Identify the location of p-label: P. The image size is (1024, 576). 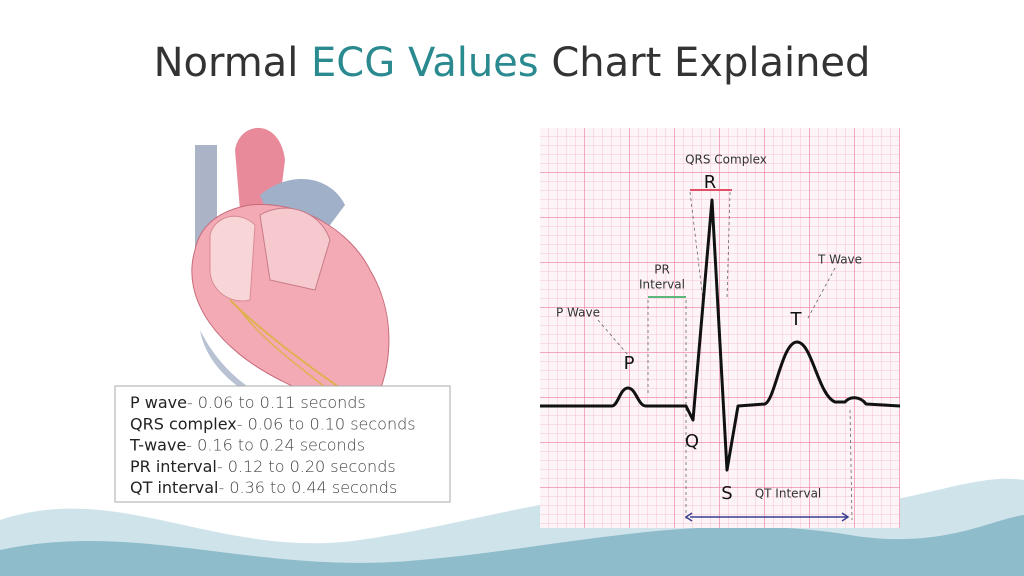
(629, 363).